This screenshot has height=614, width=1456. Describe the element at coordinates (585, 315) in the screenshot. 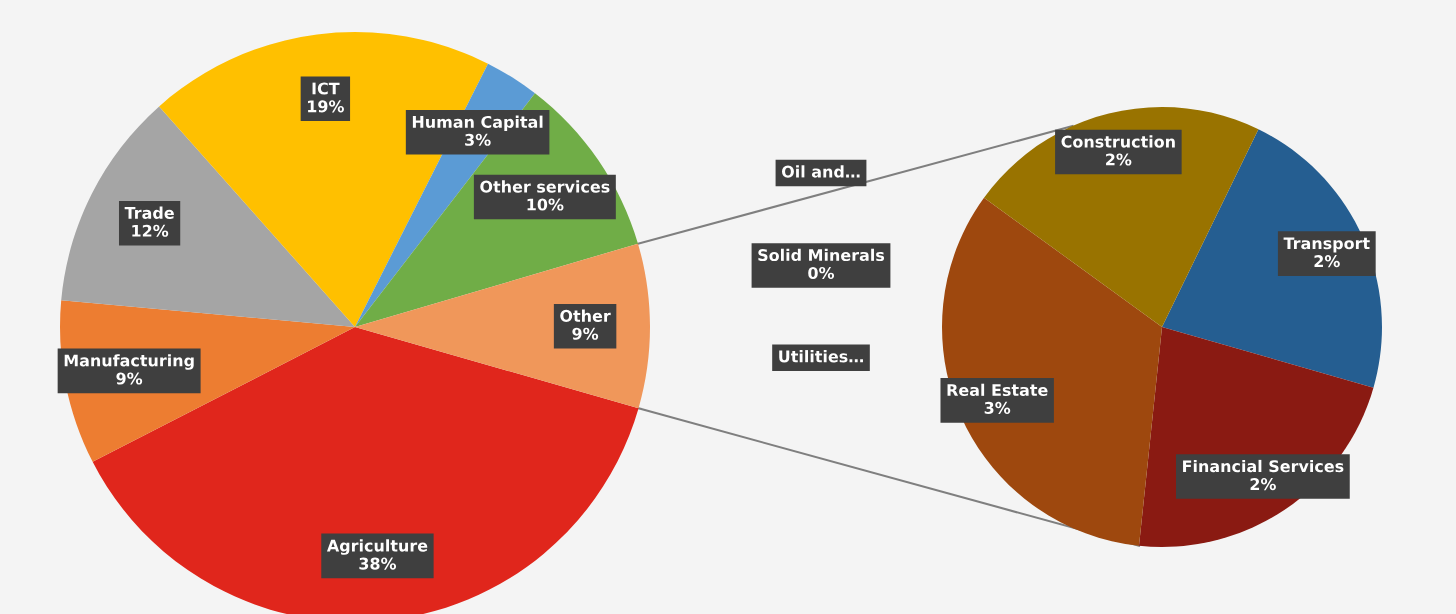

I see `slice-label: Other` at that location.